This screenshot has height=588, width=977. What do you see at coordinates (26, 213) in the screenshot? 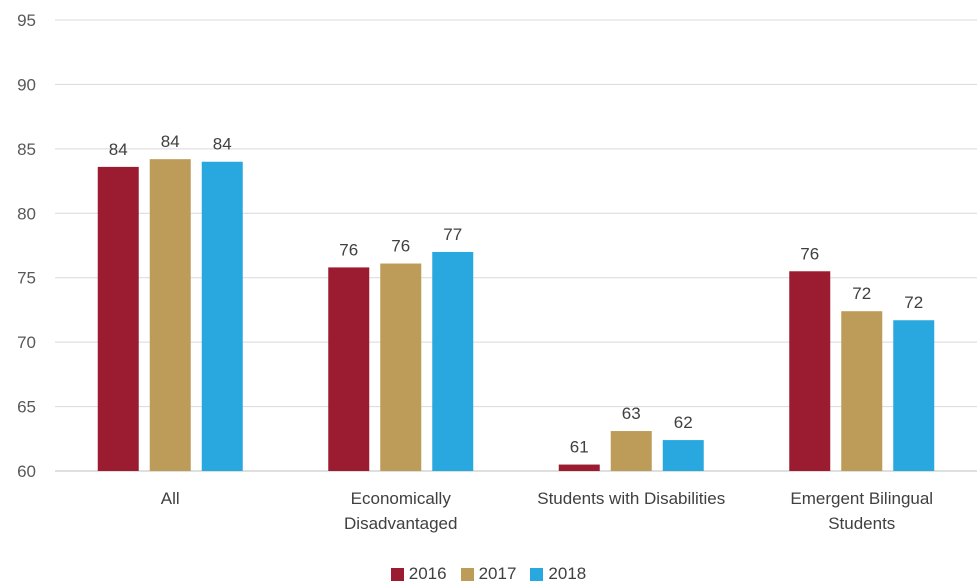
I see `y-tick-label: 80` at bounding box center [26, 213].